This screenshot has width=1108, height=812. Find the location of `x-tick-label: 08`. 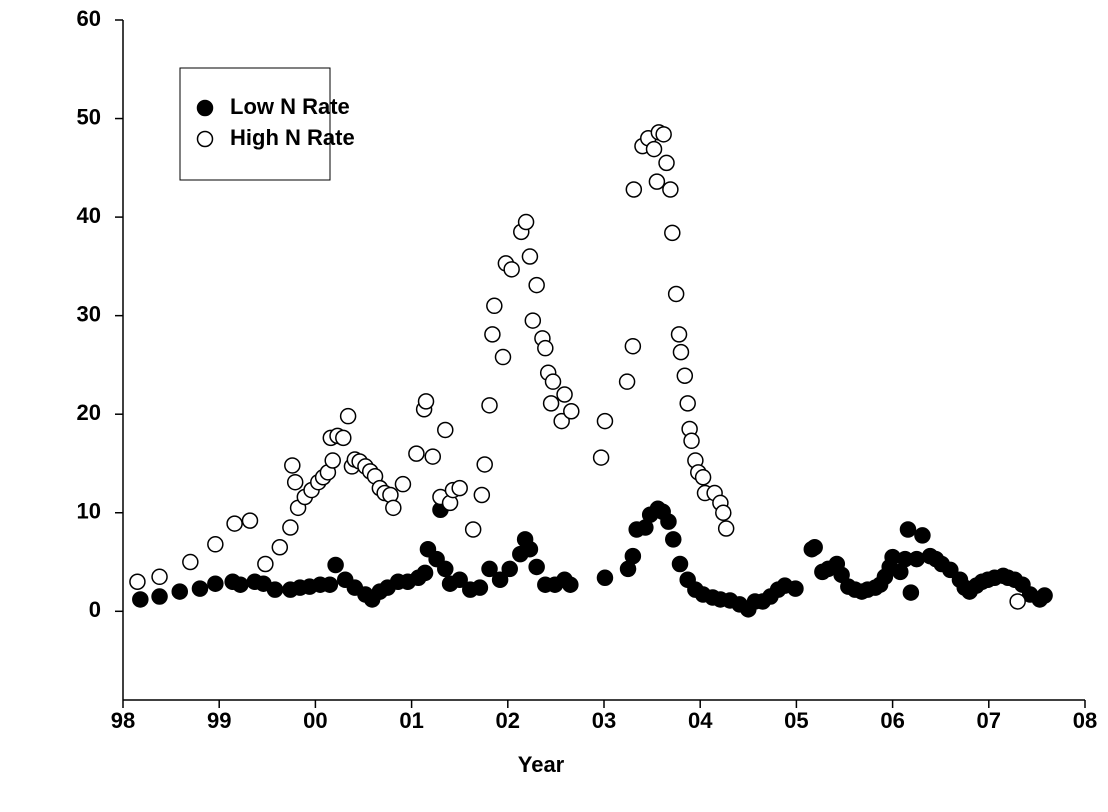

x-tick-label: 08 is located at coordinates (1085, 720).